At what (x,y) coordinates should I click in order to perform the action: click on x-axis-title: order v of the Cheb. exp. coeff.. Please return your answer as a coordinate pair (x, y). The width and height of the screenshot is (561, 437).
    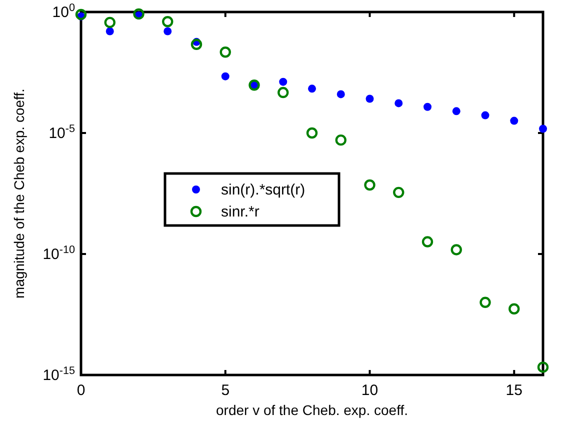
    Looking at the image, I should click on (312, 410).